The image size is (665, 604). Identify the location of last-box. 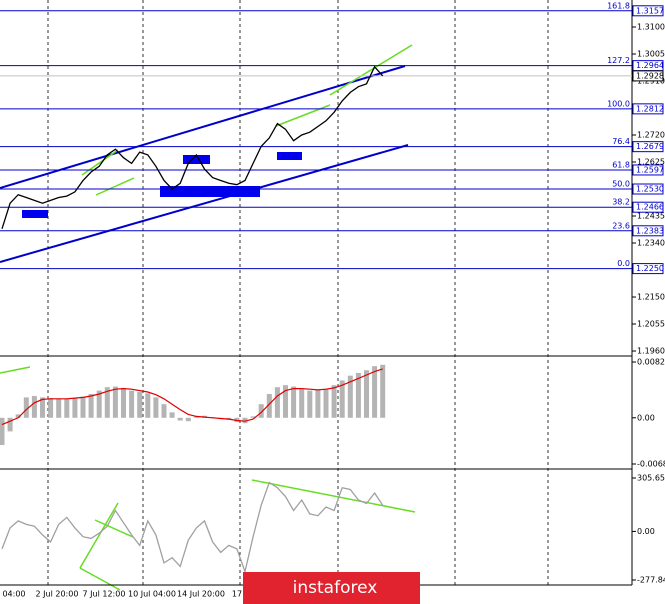
(648, 76).